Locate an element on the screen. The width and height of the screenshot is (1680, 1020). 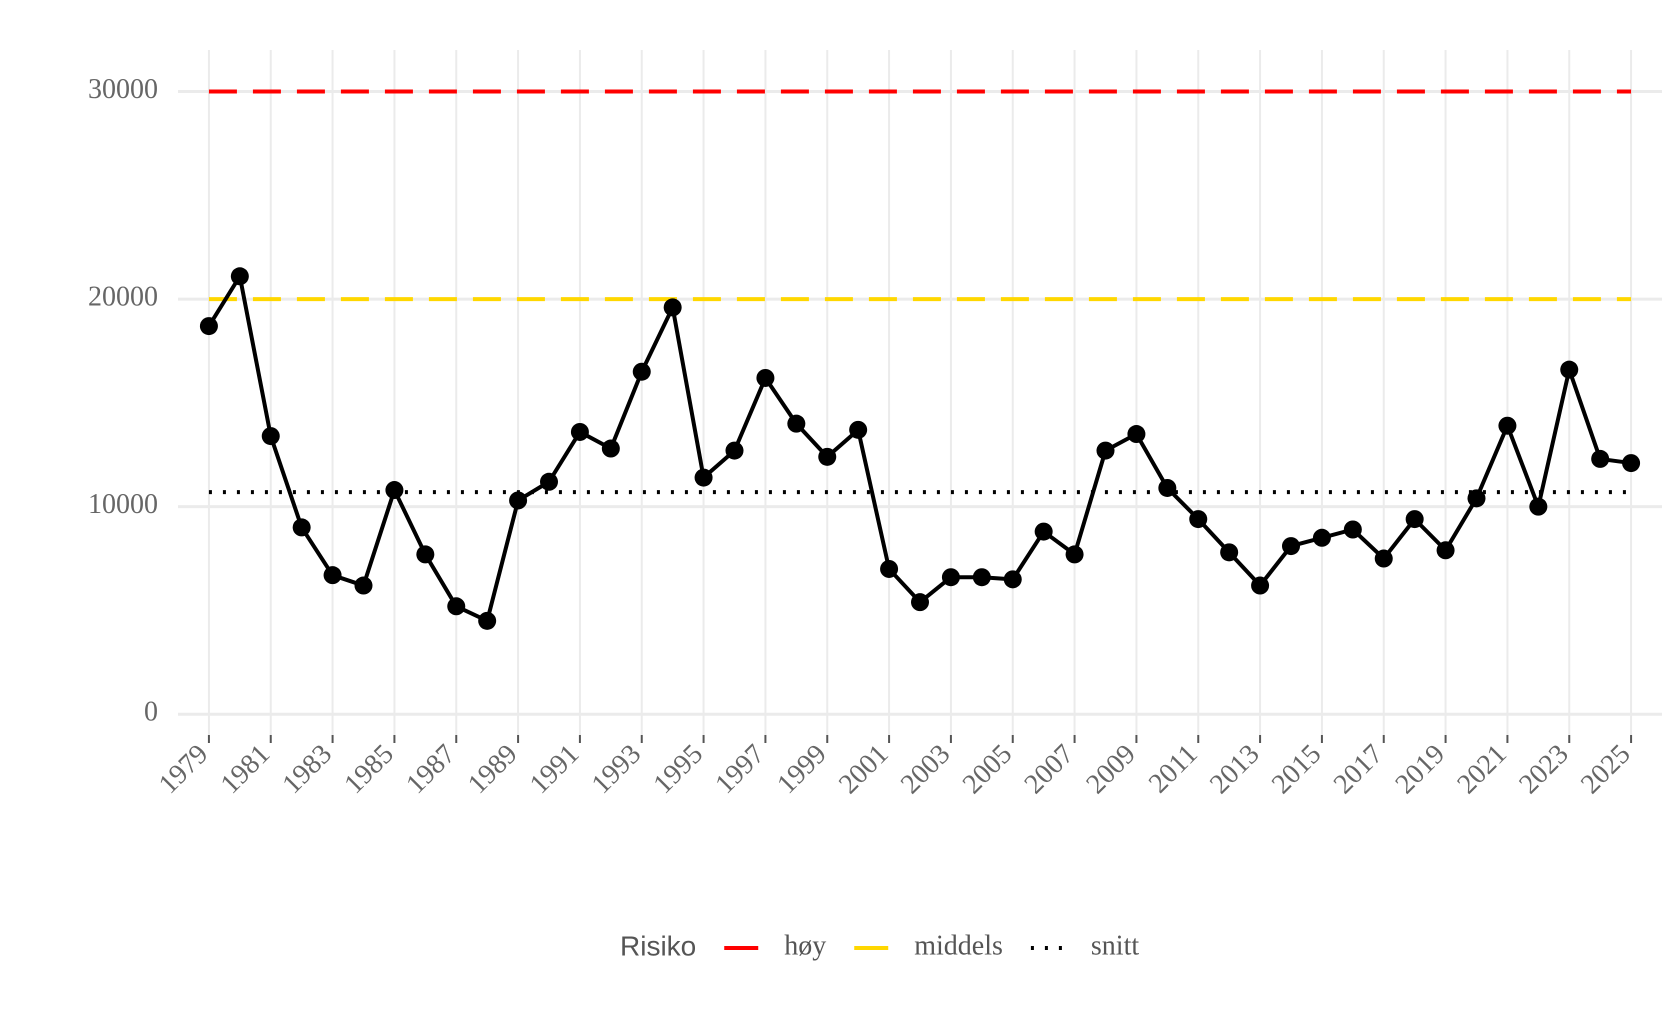
y-tick-label: 10000 is located at coordinates (123, 504).